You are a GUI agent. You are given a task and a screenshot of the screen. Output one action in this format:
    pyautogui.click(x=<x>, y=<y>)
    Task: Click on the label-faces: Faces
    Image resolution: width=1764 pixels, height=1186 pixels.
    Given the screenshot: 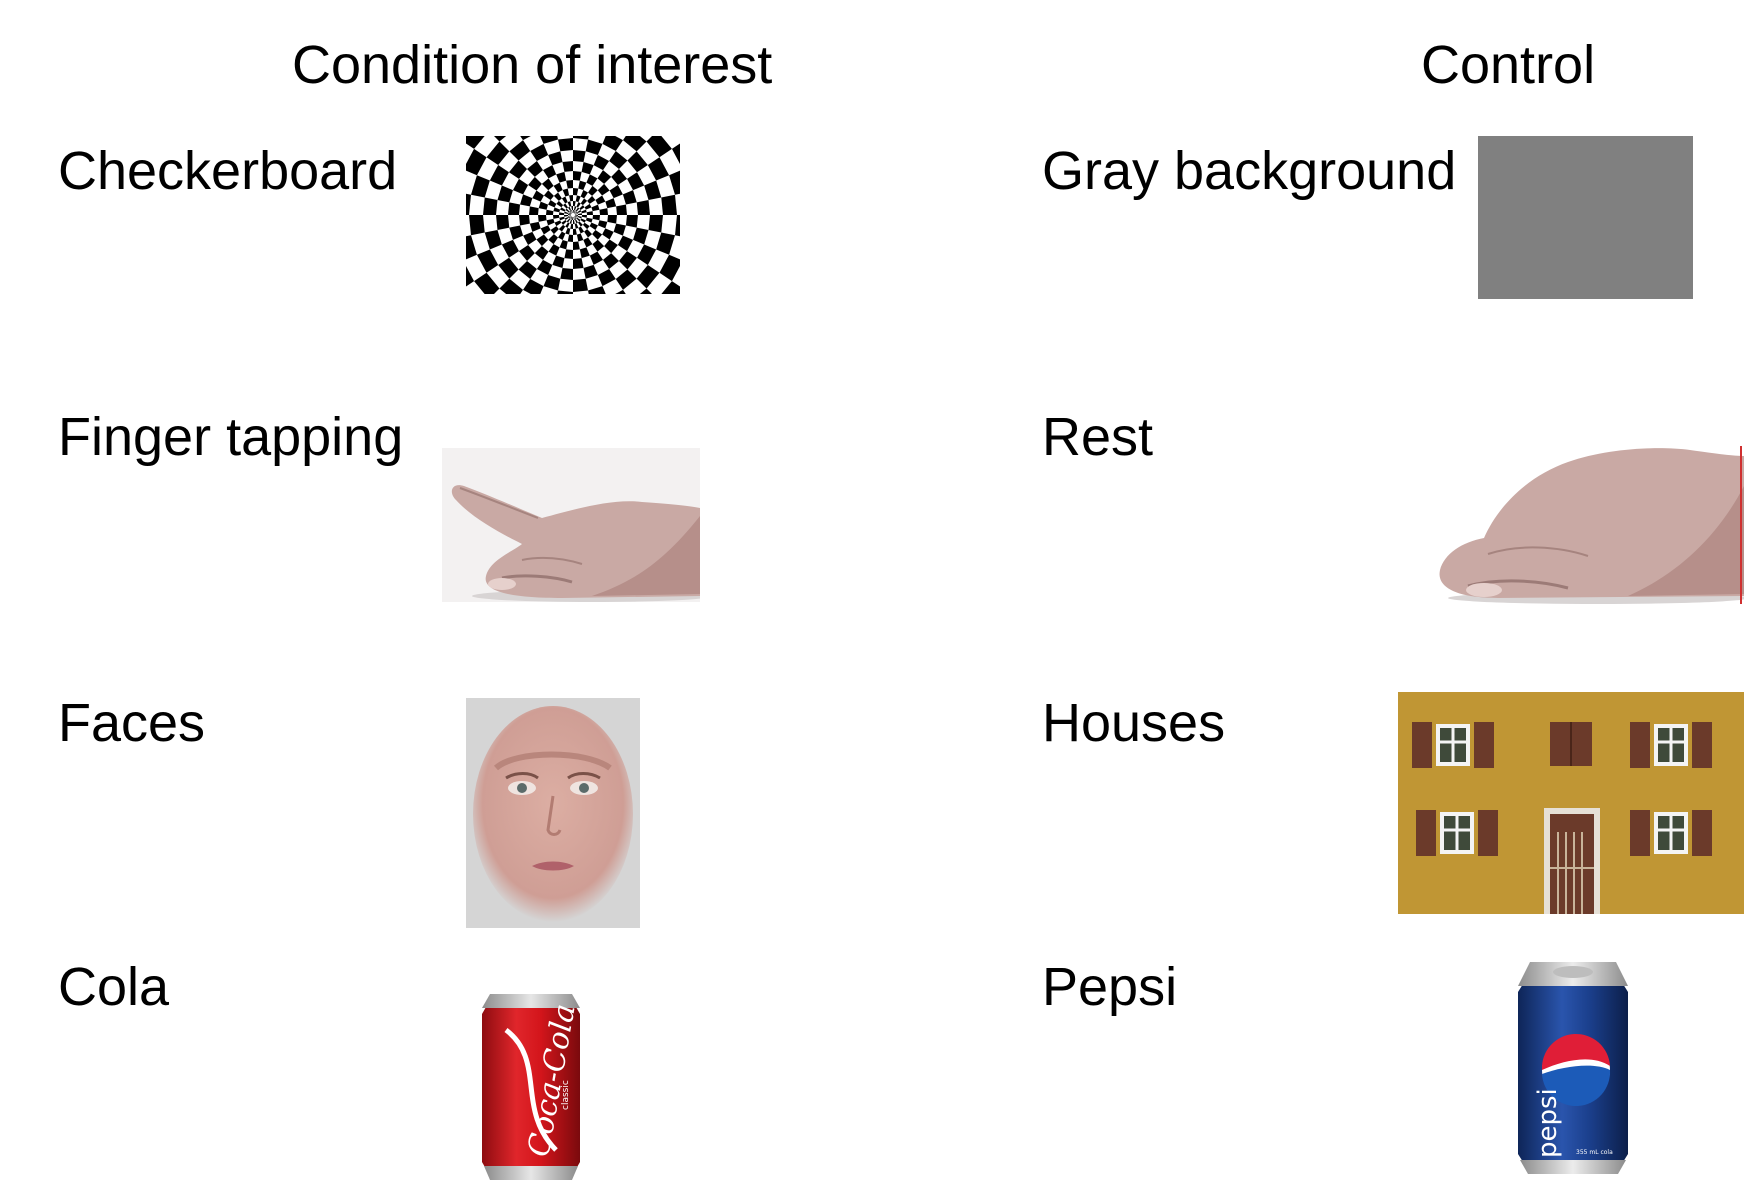 What is the action you would take?
    pyautogui.click(x=132, y=723)
    